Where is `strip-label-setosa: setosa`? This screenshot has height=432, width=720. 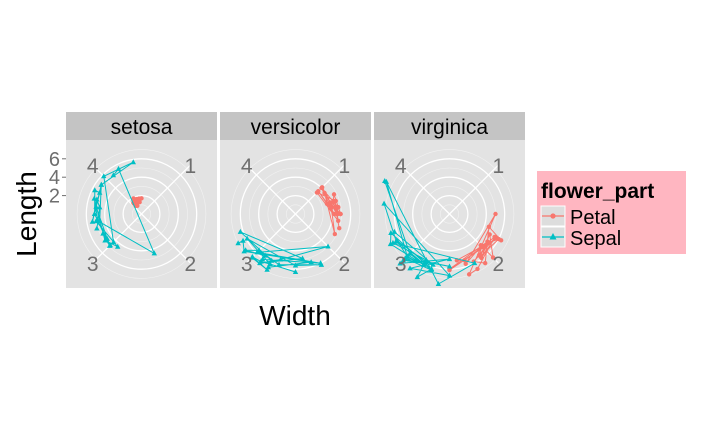 strip-label-setosa: setosa is located at coordinates (142, 127).